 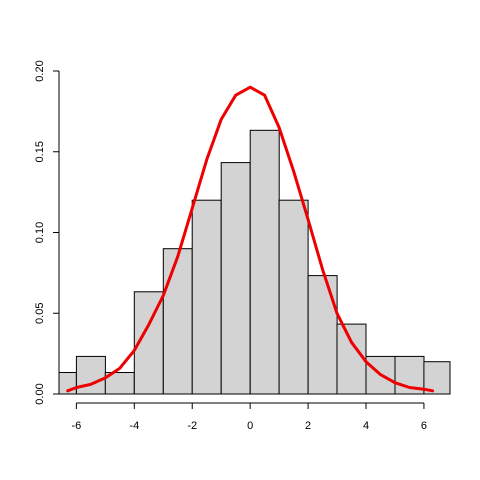 I want to click on x-tick-label-4: 2, so click(x=308, y=426).